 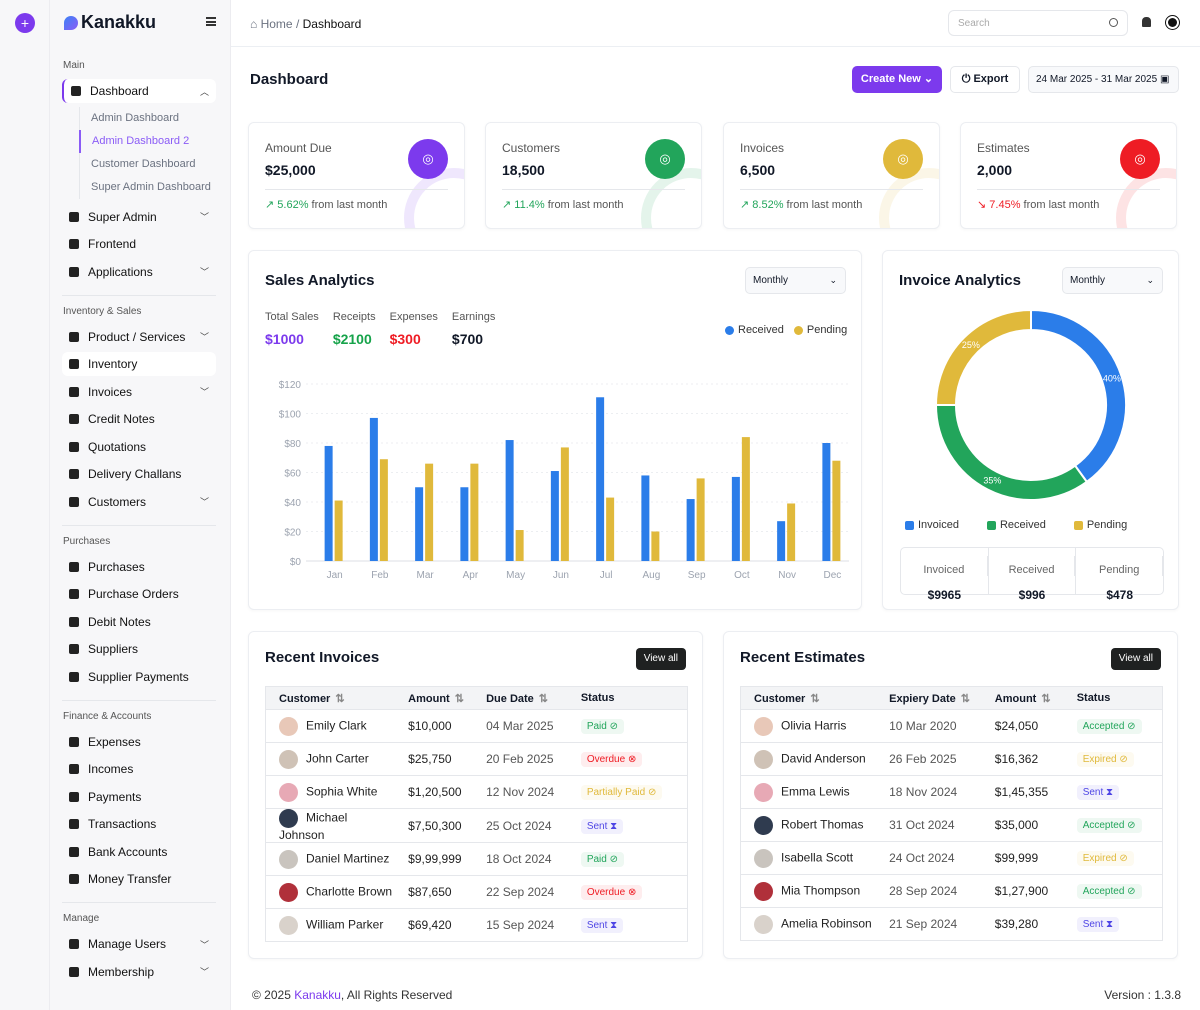 I want to click on logo: Kanakku, so click(x=110, y=22).